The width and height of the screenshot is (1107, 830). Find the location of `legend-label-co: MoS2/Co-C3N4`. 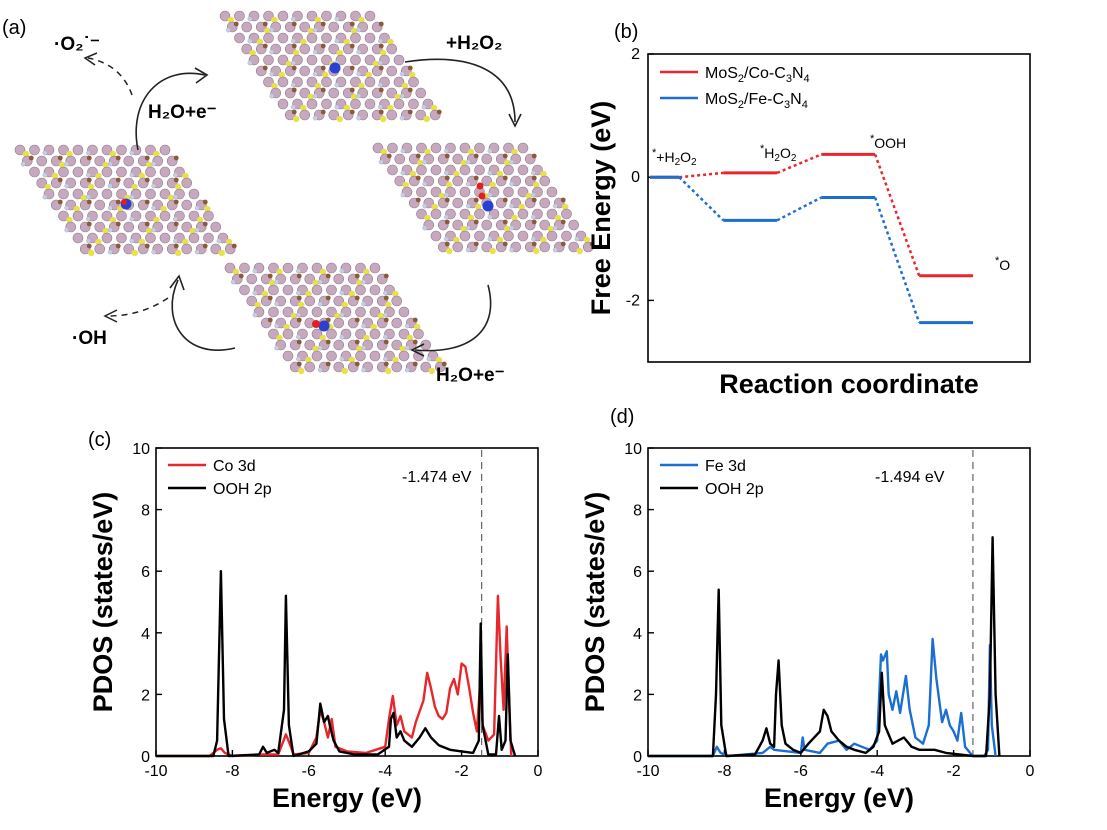

legend-label-co: MoS2/Co-C3N4 is located at coordinates (757, 75).